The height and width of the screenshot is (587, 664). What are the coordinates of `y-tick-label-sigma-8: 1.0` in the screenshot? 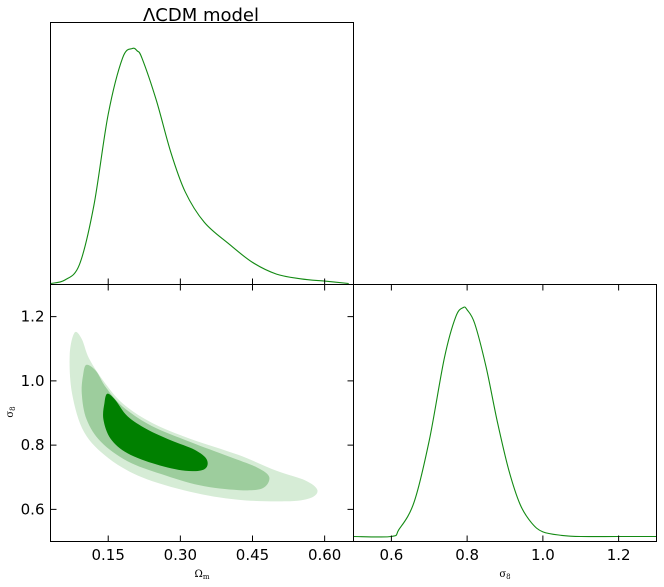 It's located at (33, 381).